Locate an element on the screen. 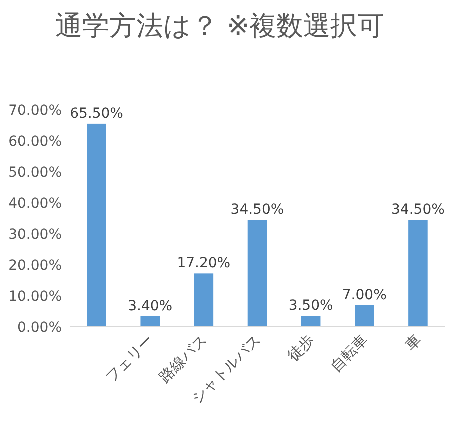  y-tick-label: 10.00% is located at coordinates (35, 297).